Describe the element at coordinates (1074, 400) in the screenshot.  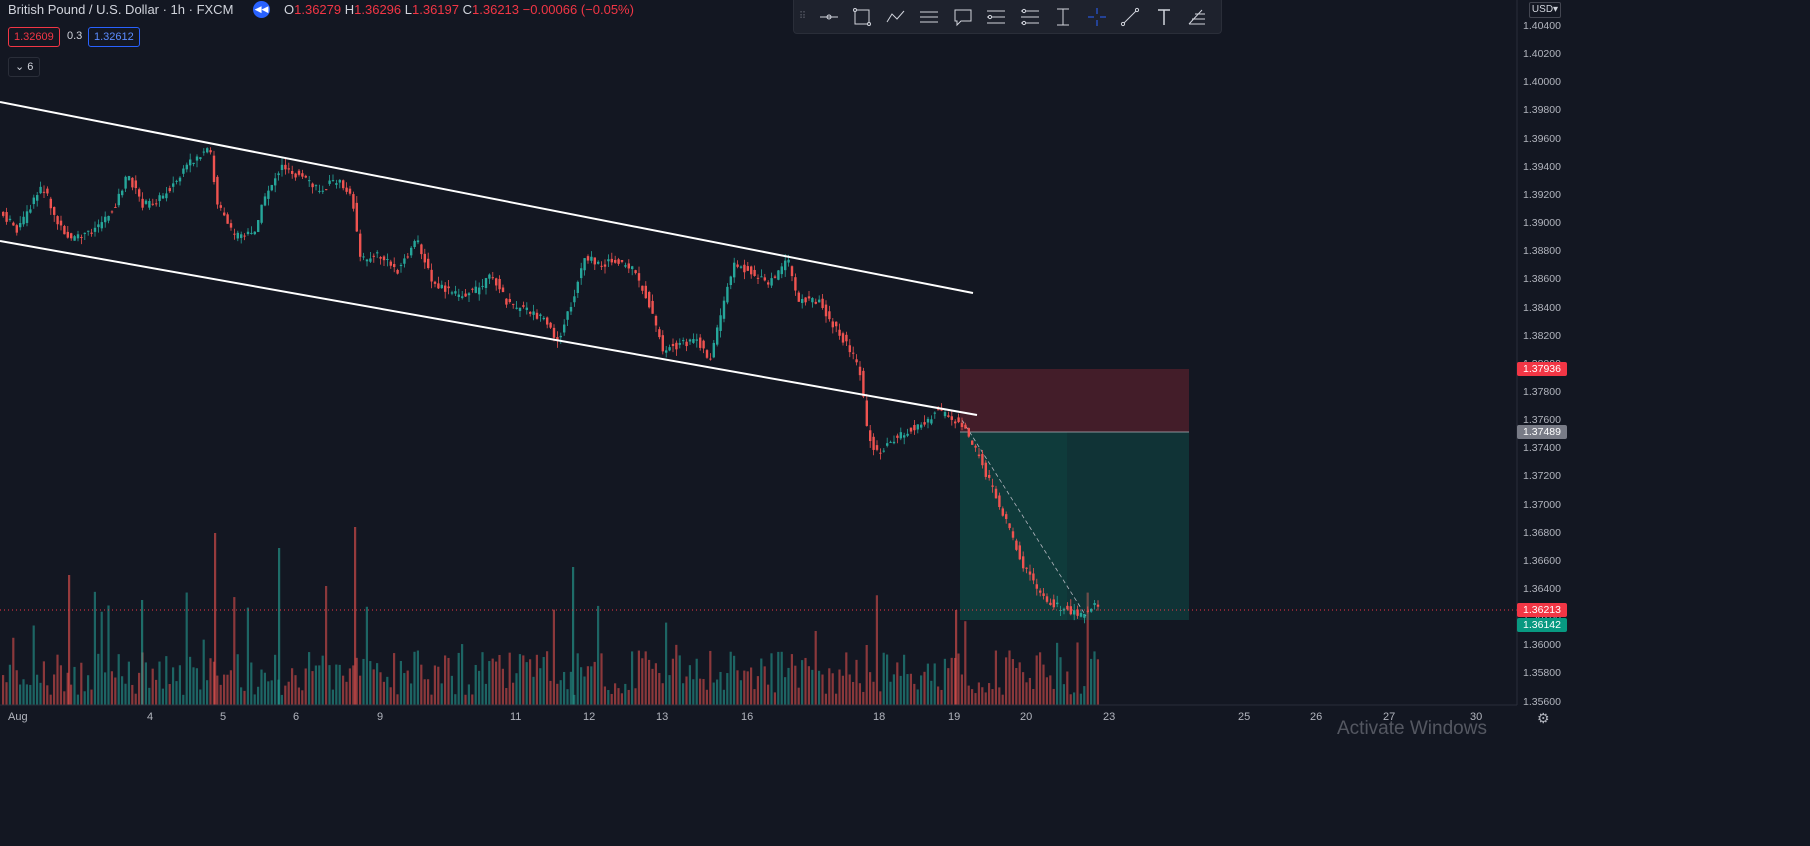
I see `stop-loss-zone` at that location.